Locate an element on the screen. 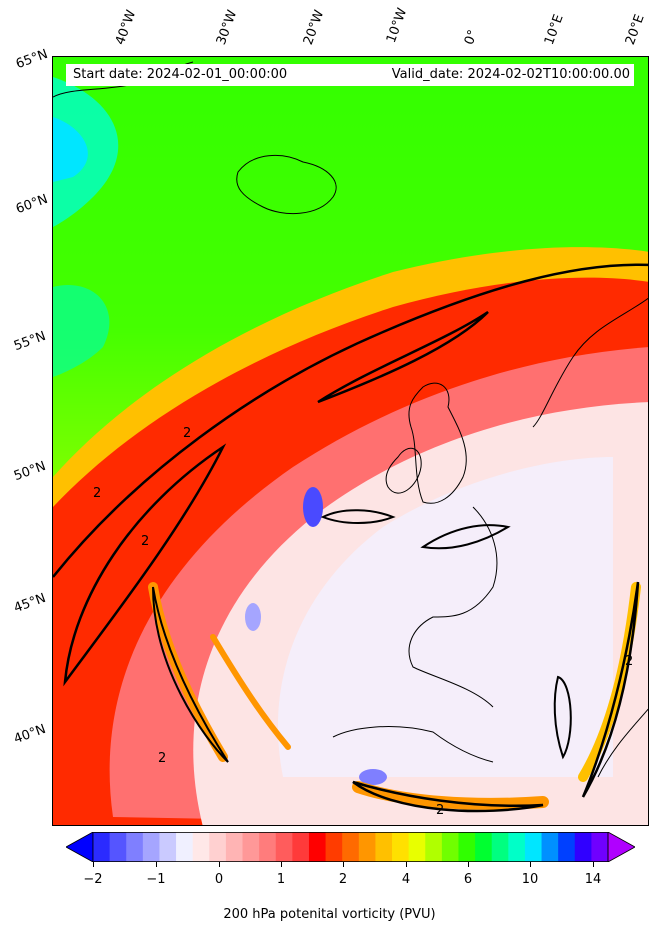  colorbar-tick-label: 1 is located at coordinates (281, 879).